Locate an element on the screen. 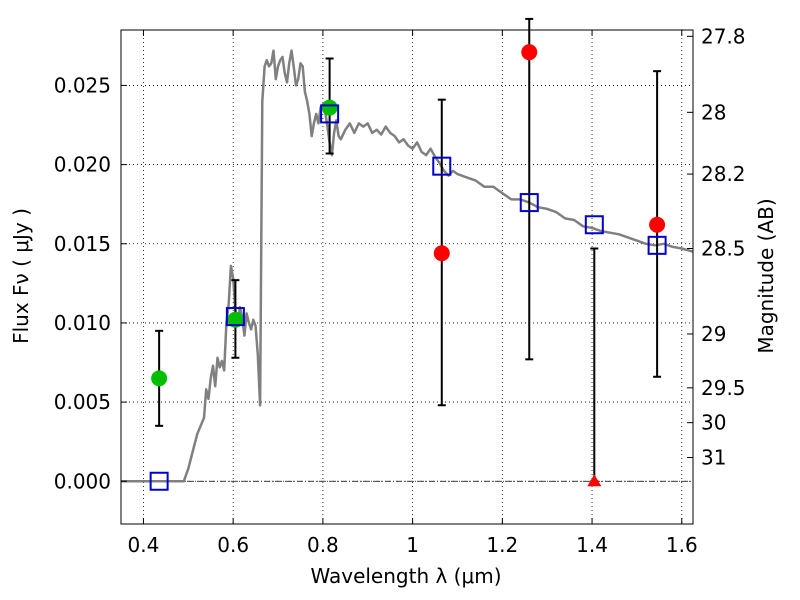 The image size is (800, 600). right-tick-label: 29.5 is located at coordinates (723, 388).